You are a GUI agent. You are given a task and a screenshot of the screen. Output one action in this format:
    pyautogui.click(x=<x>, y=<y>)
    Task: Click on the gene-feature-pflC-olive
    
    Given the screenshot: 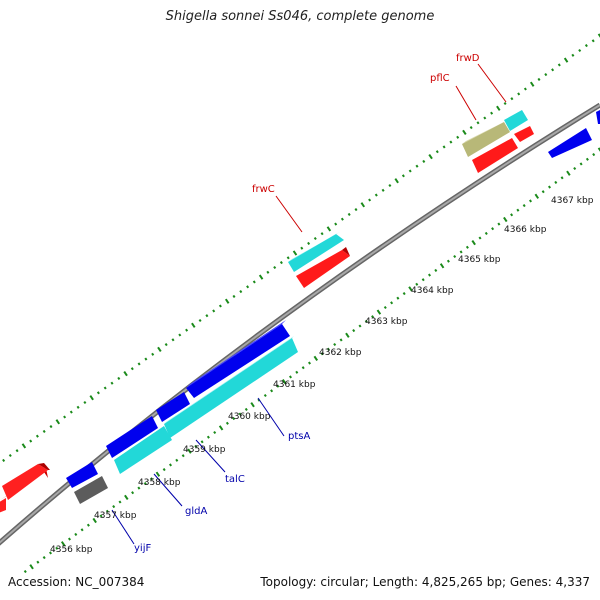 What is the action you would take?
    pyautogui.click(x=486, y=138)
    